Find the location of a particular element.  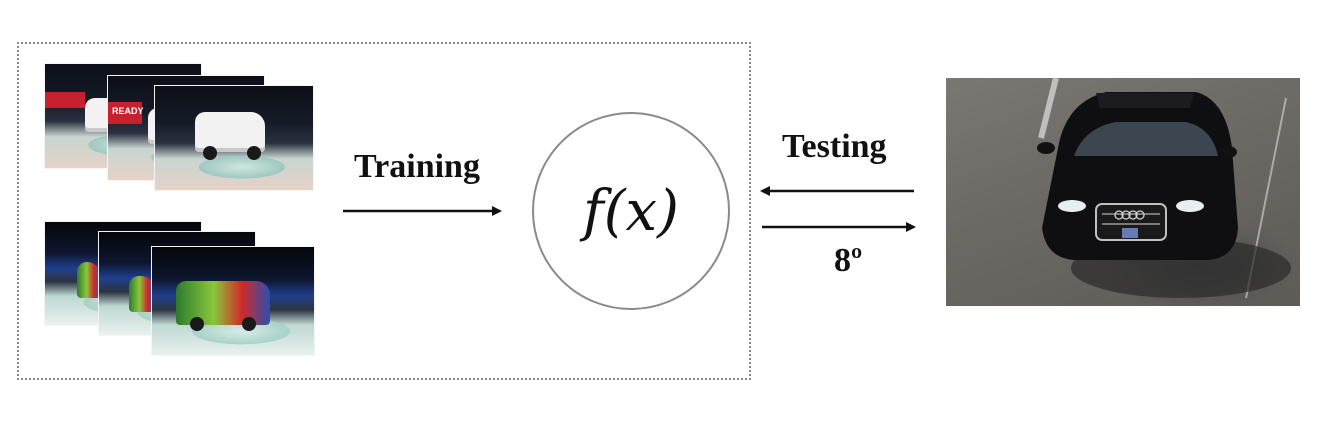

banner-ready: READY is located at coordinates (126, 113).